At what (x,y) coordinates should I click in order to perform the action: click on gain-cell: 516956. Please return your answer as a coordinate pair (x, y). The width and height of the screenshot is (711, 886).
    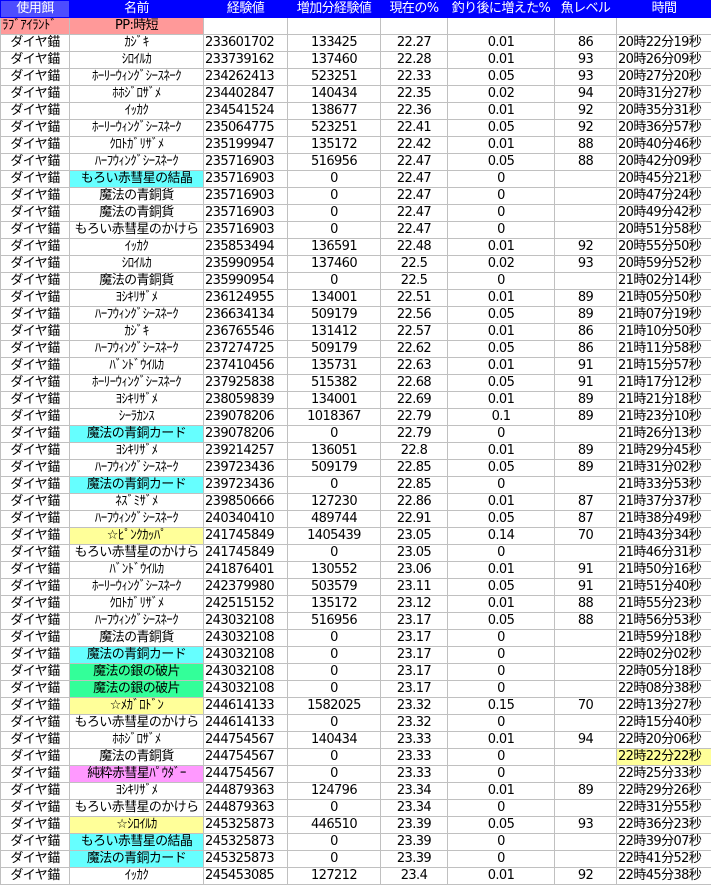
    Looking at the image, I should click on (334, 162).